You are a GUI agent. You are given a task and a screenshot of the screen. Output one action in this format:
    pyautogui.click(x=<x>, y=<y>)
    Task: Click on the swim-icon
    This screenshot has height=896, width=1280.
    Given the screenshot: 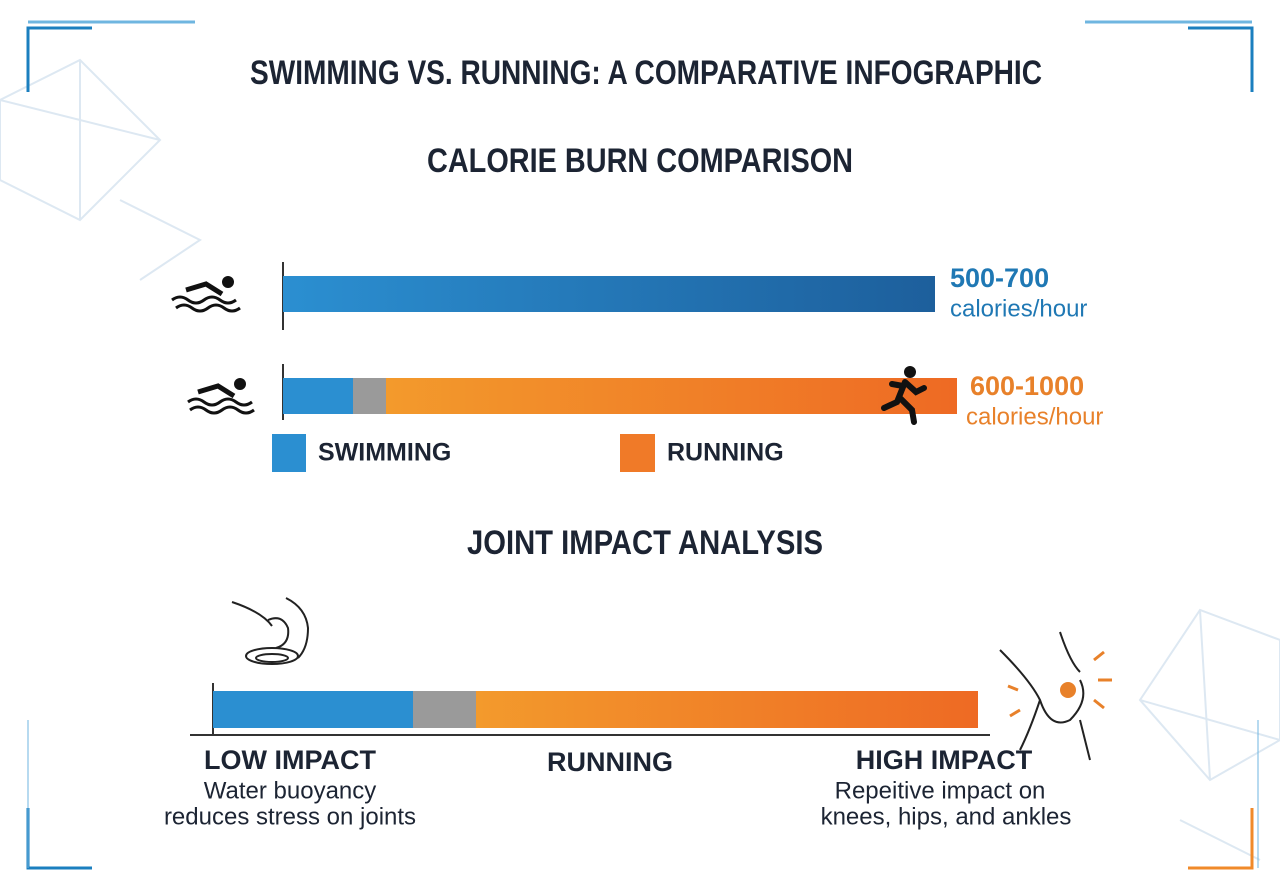 What is the action you would take?
    pyautogui.click(x=213, y=345)
    